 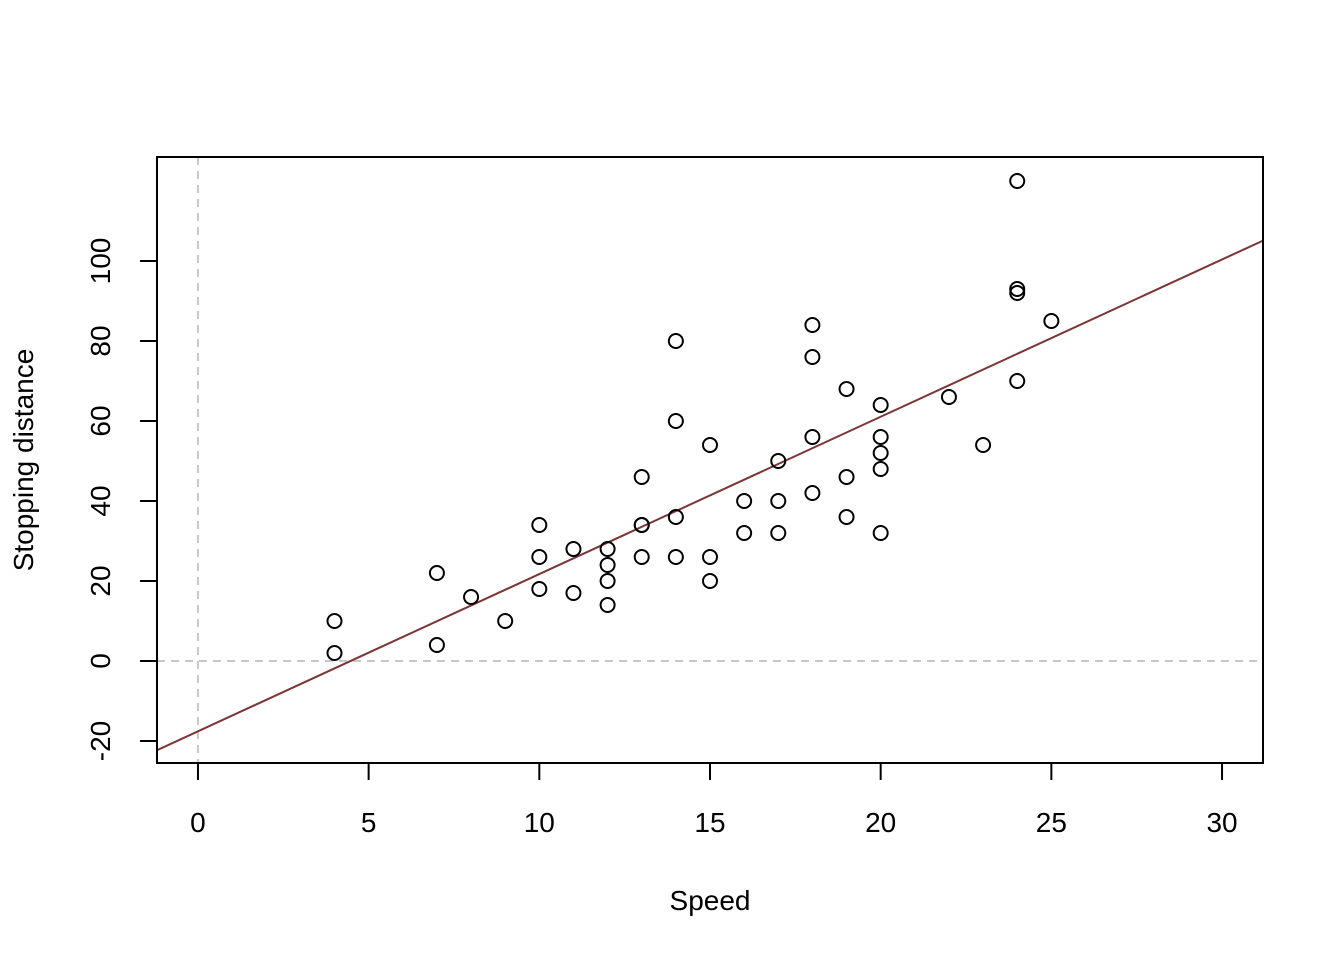 What do you see at coordinates (121, 499) in the screenshot?
I see `y-axis: -20 0 20 40 60 80 100` at bounding box center [121, 499].